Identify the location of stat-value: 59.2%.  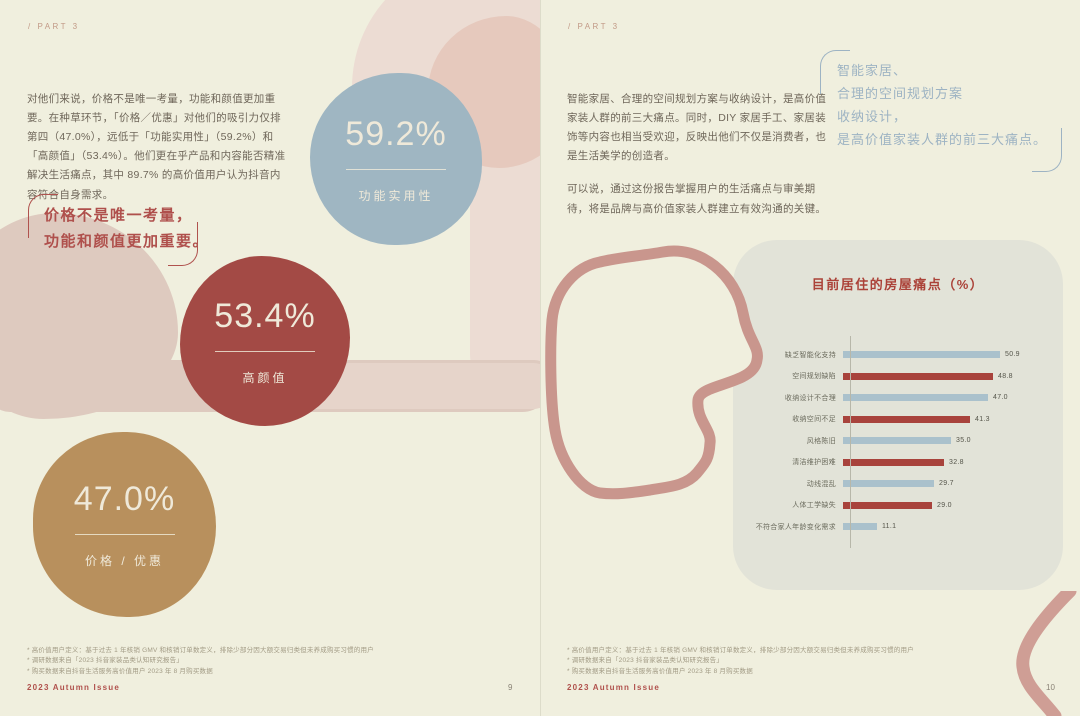
(396, 133).